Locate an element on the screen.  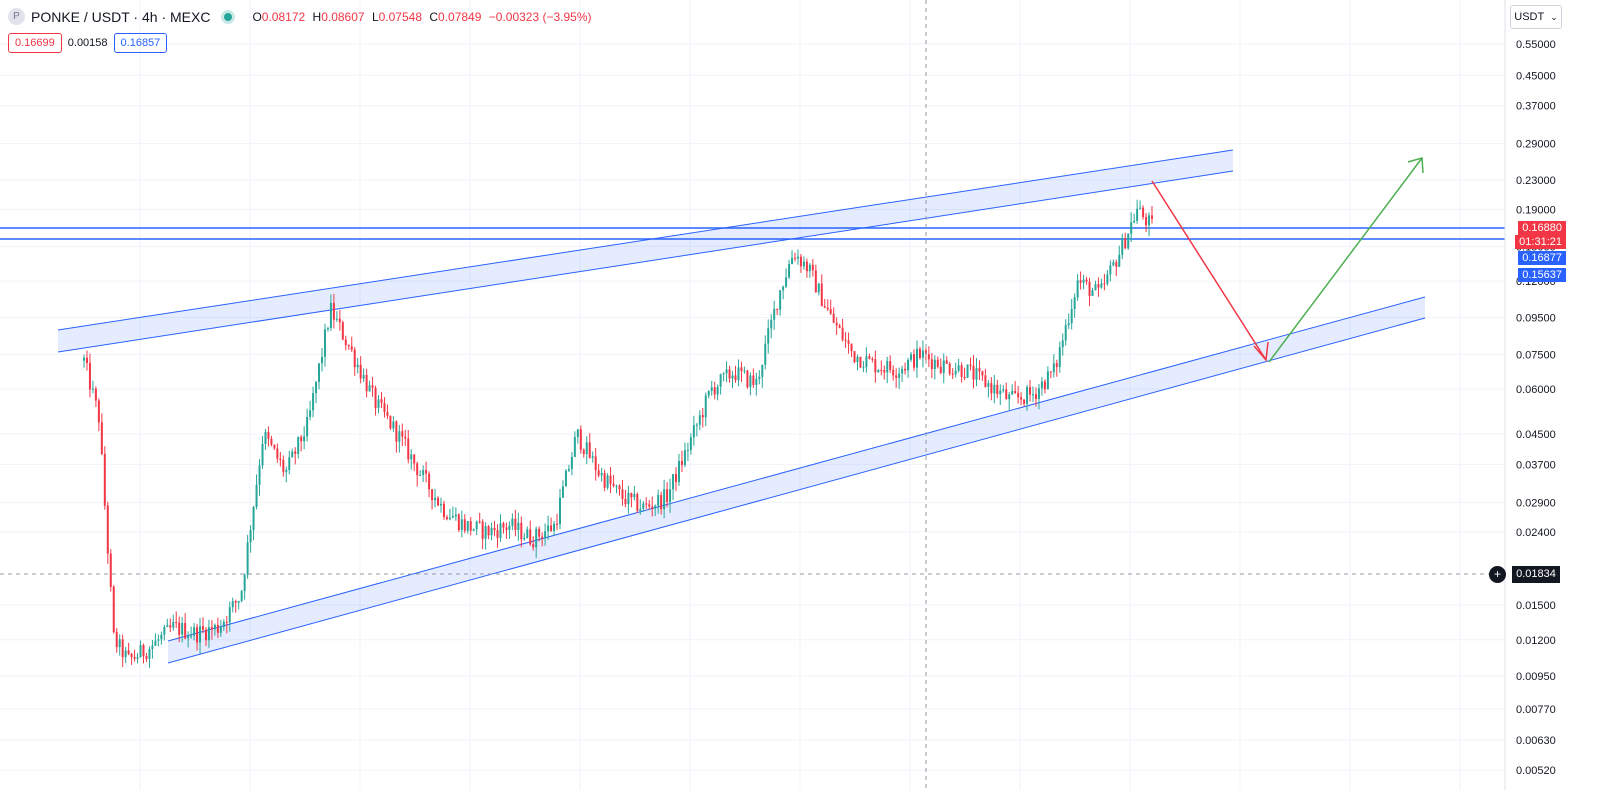
symbol-title: PONKE / USDT · 4h · MEXC is located at coordinates (121, 16).